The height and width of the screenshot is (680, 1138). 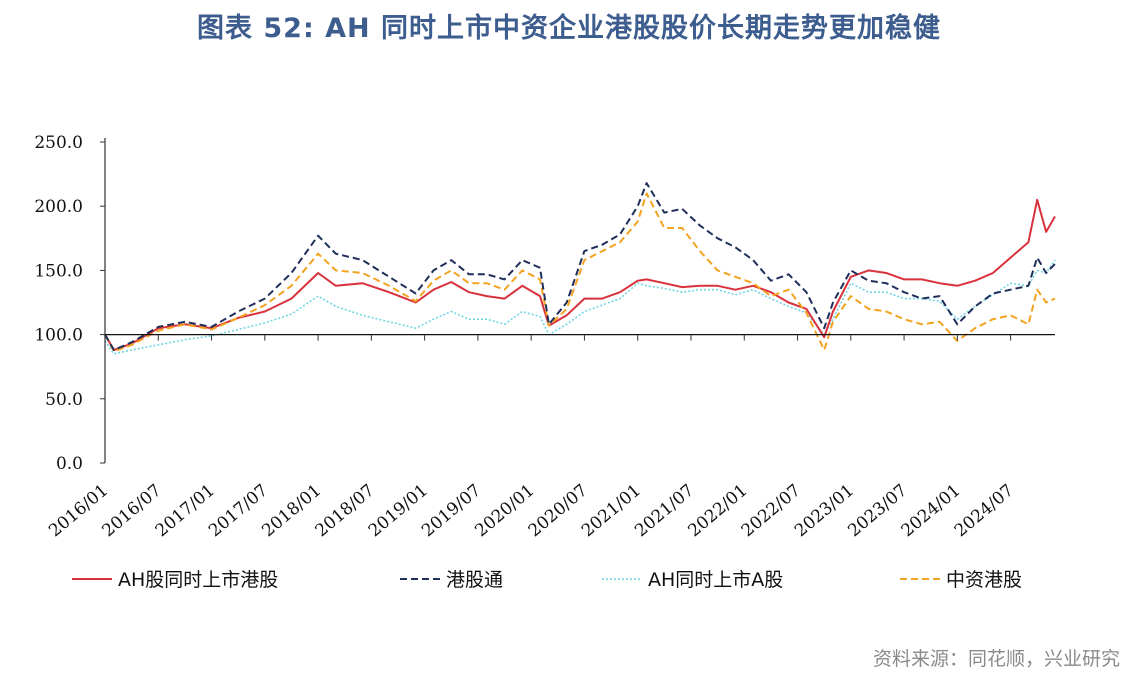 What do you see at coordinates (504, 511) in the screenshot?
I see `x-tick-label: 2020/01` at bounding box center [504, 511].